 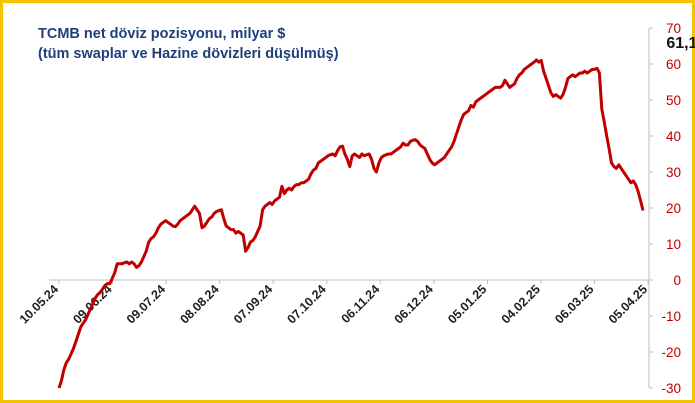 What do you see at coordinates (671, 388) in the screenshot?
I see `y-tick-label: -30` at bounding box center [671, 388].